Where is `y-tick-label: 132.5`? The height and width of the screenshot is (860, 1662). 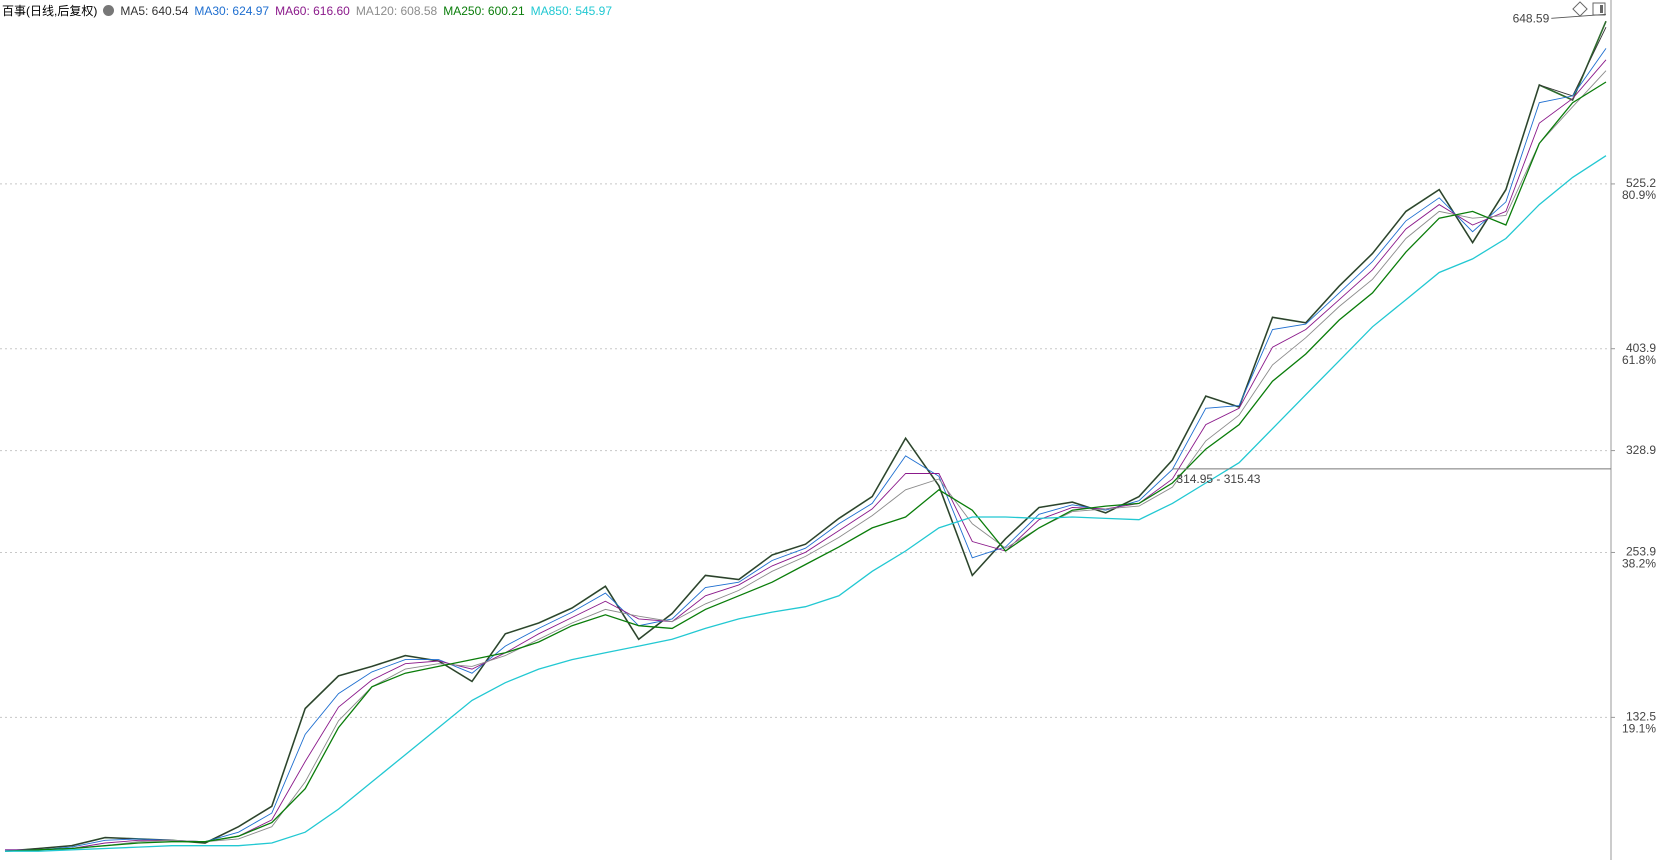
y-tick-label: 132.5 is located at coordinates (1641, 717).